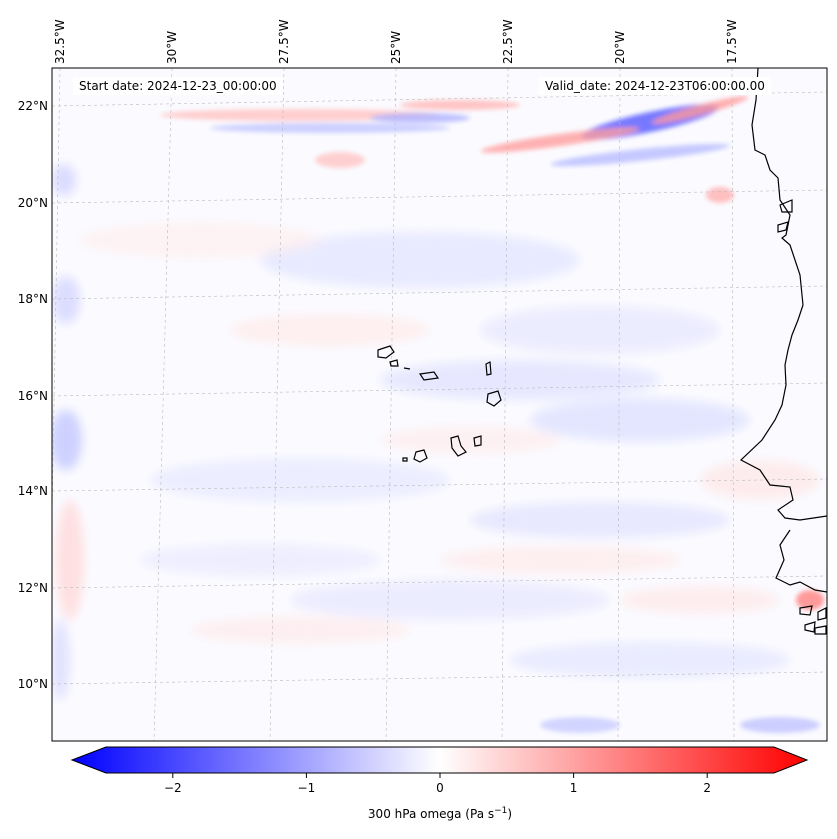 This screenshot has width=837, height=839. What do you see at coordinates (396, 47) in the screenshot?
I see `lon-label: 25°W` at bounding box center [396, 47].